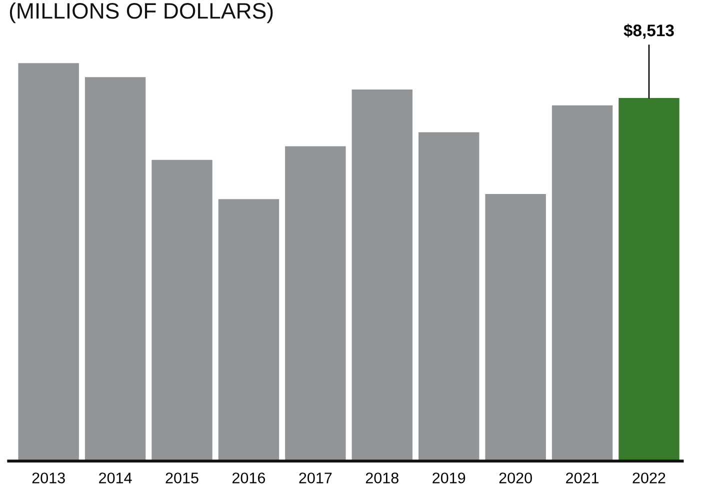 Image resolution: width=713 pixels, height=491 pixels. What do you see at coordinates (649, 478) in the screenshot?
I see `x-tick-label: 2022` at bounding box center [649, 478].